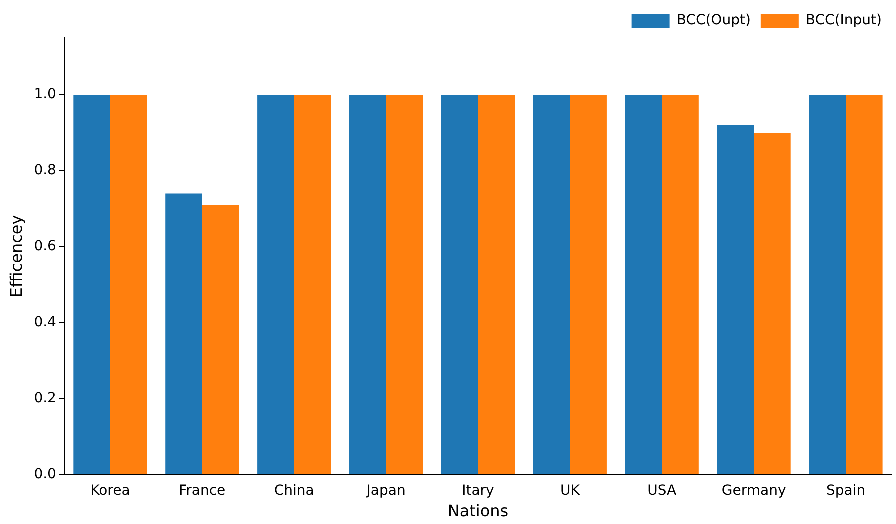 Image resolution: width=896 pixels, height=524 pixels. What do you see at coordinates (846, 491) in the screenshot?
I see `x-tick-label: Spain` at bounding box center [846, 491].